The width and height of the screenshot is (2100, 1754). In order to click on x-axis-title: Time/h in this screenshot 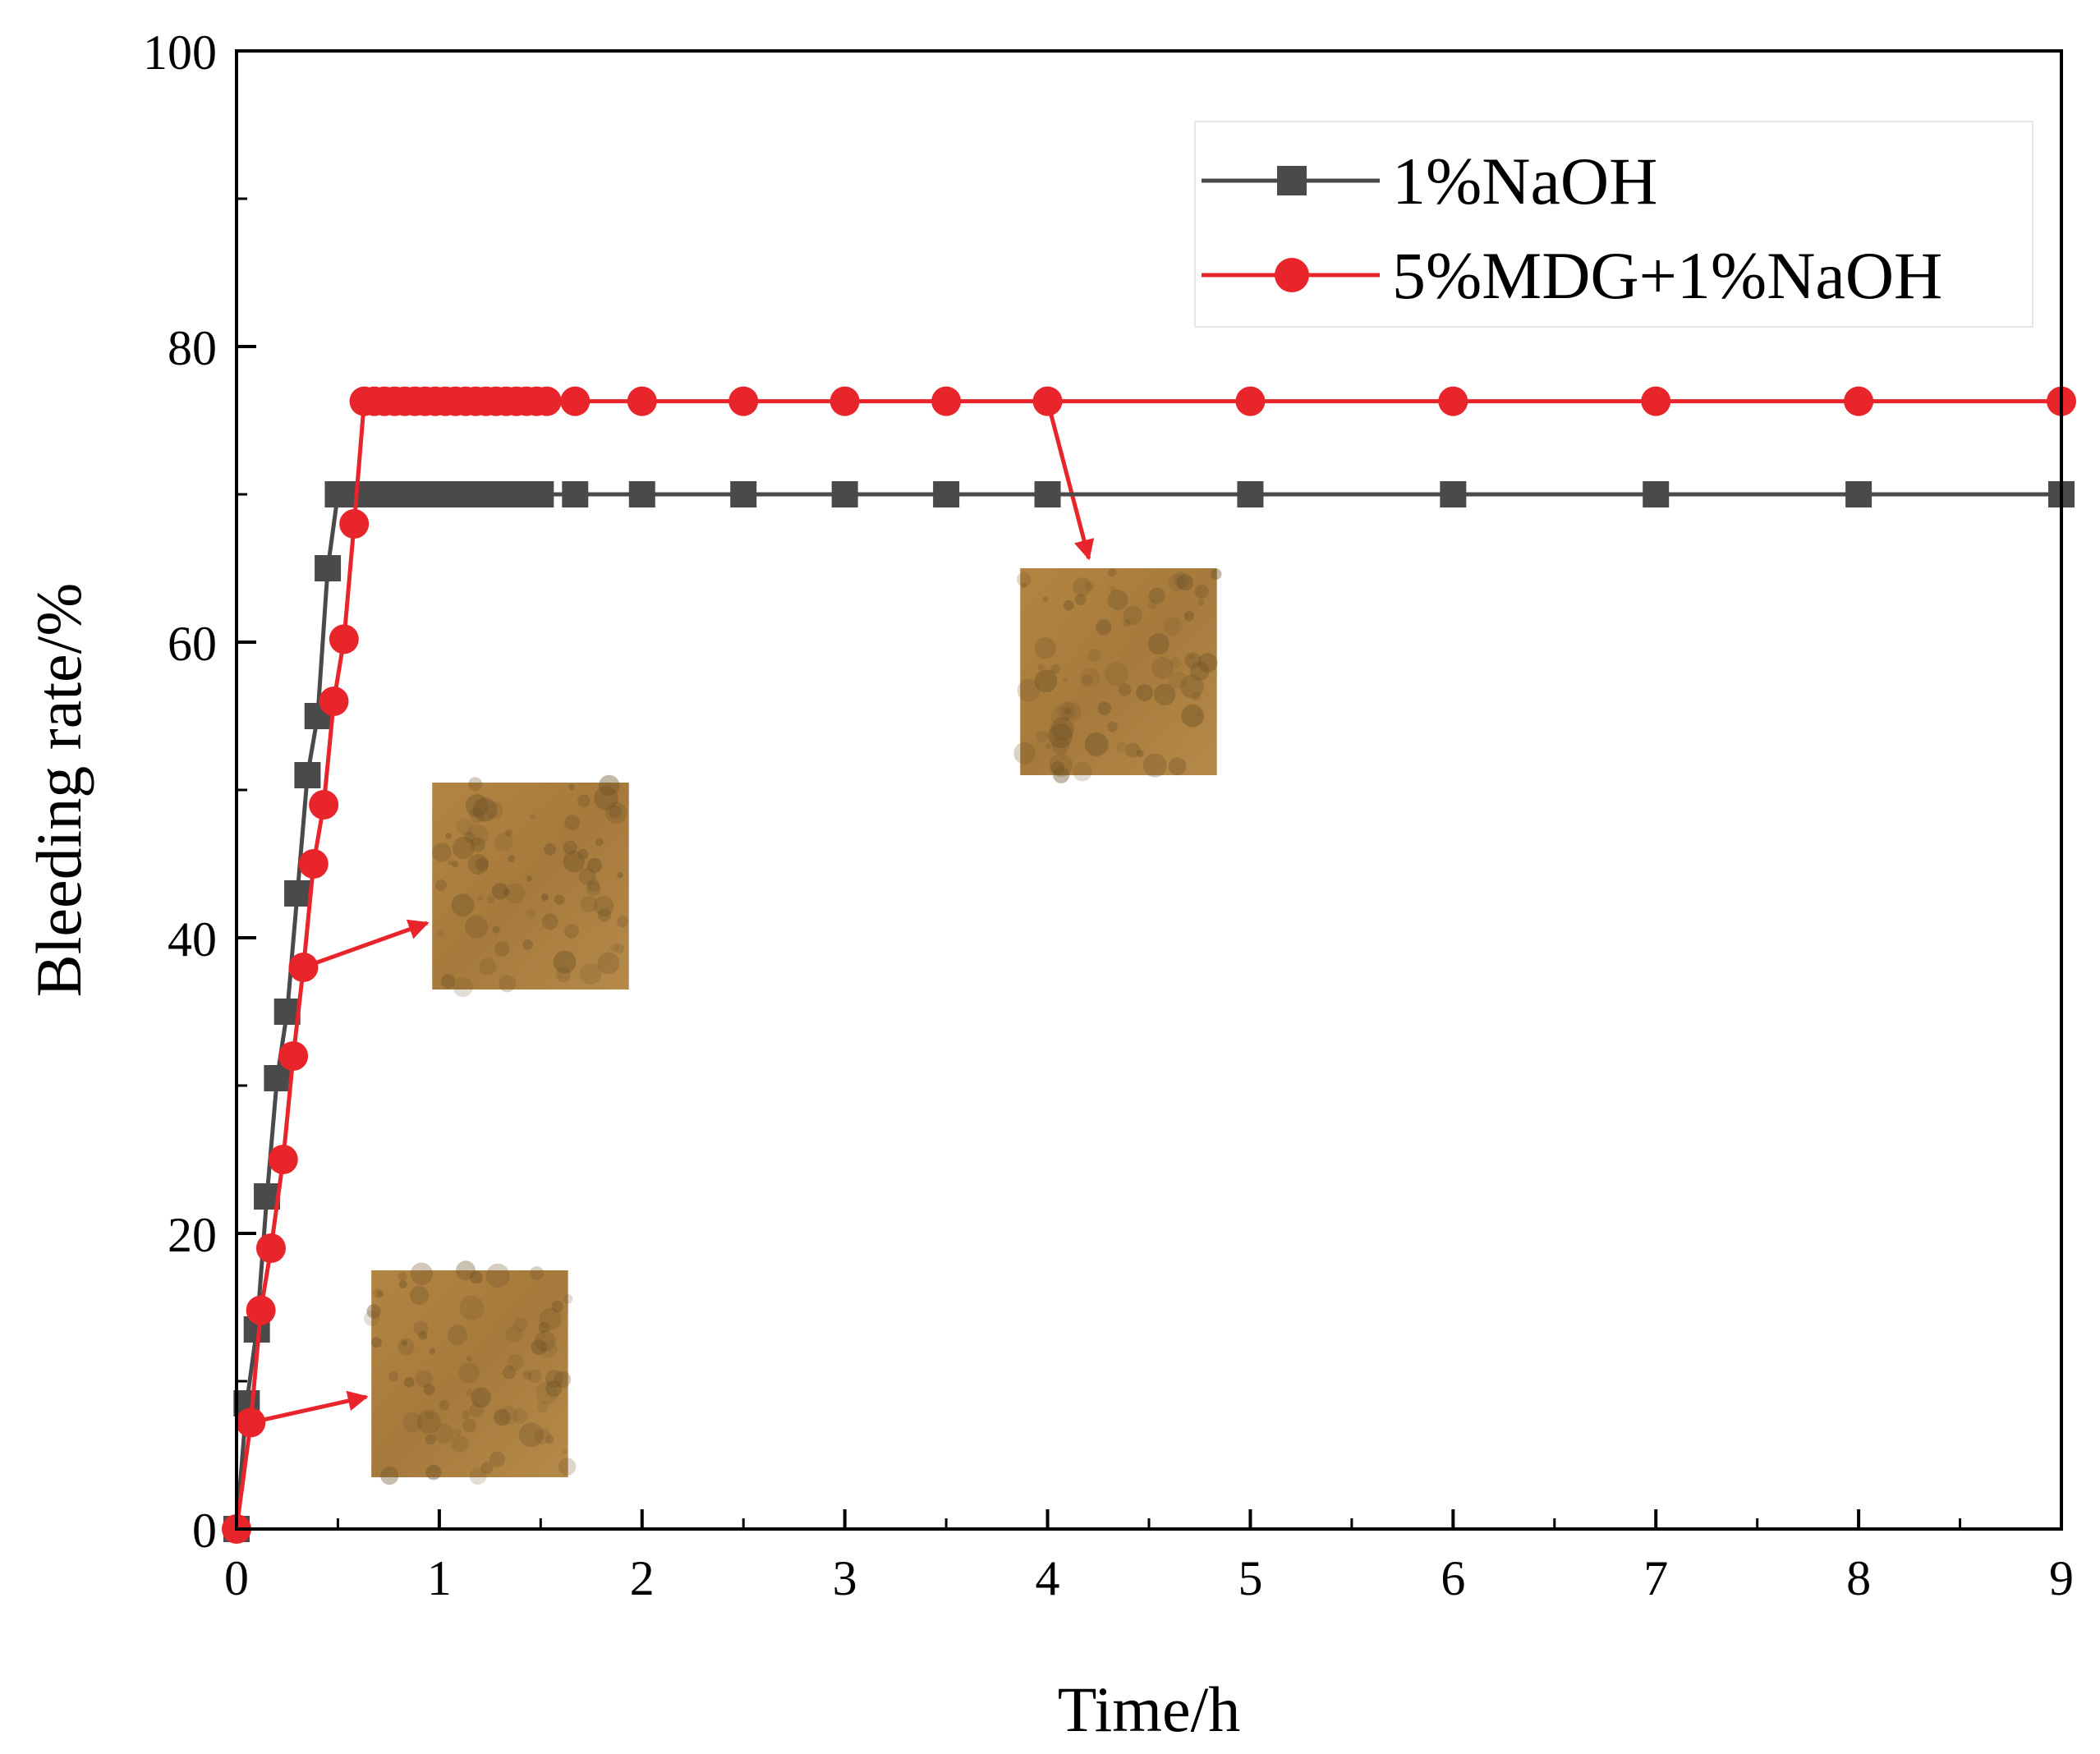, I will do `click(1149, 1709)`.